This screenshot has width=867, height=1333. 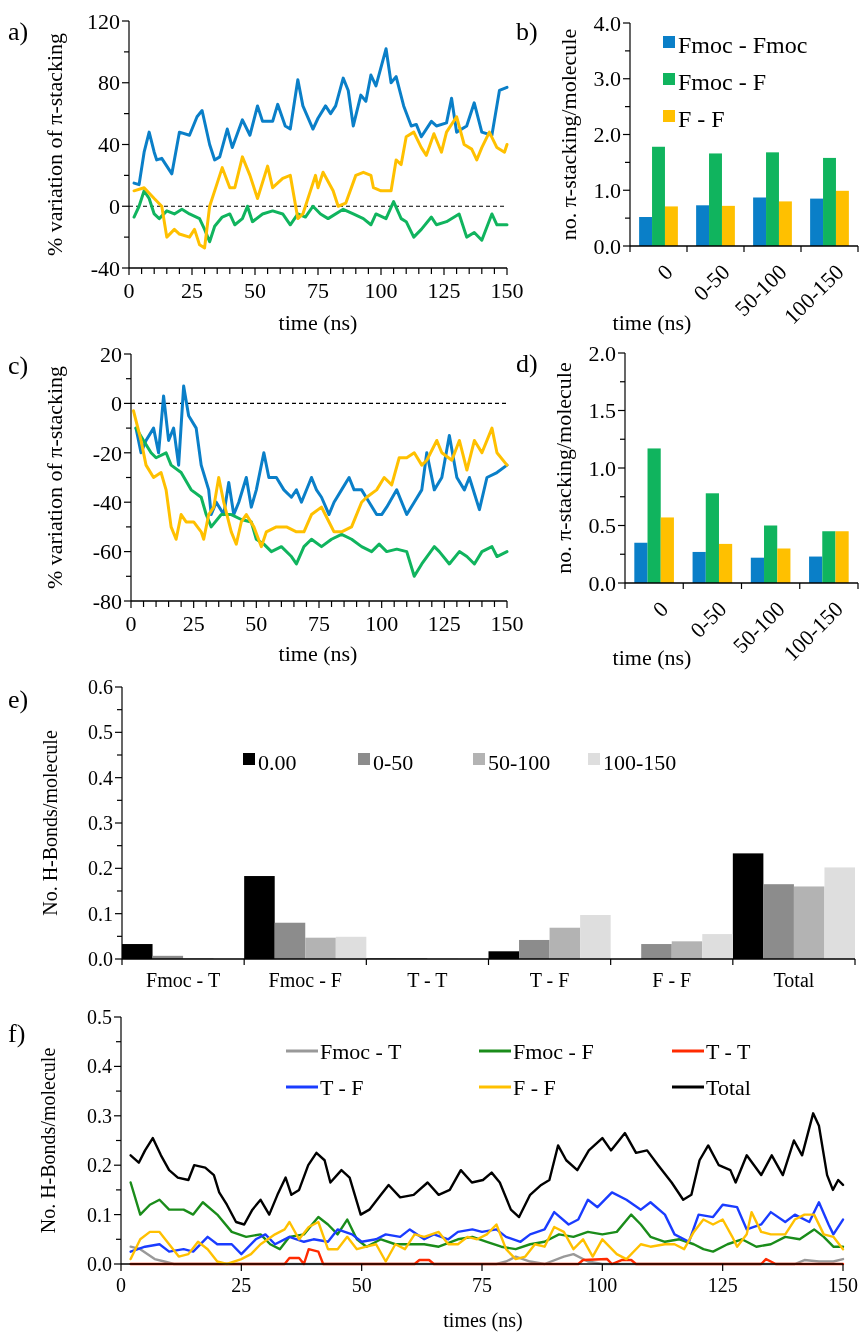 What do you see at coordinates (527, 31) in the screenshot?
I see `chart-title: b)` at bounding box center [527, 31].